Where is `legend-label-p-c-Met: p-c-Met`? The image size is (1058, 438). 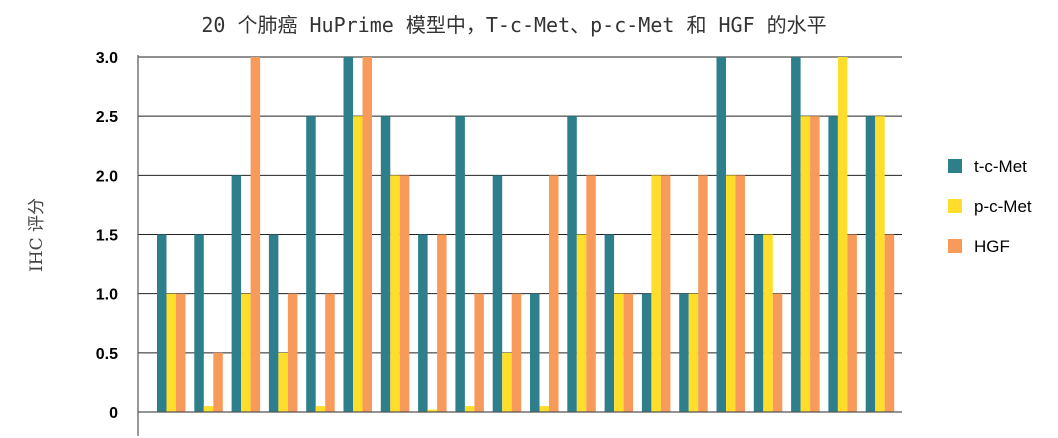
legend-label-p-c-Met: p-c-Met is located at coordinates (1003, 206).